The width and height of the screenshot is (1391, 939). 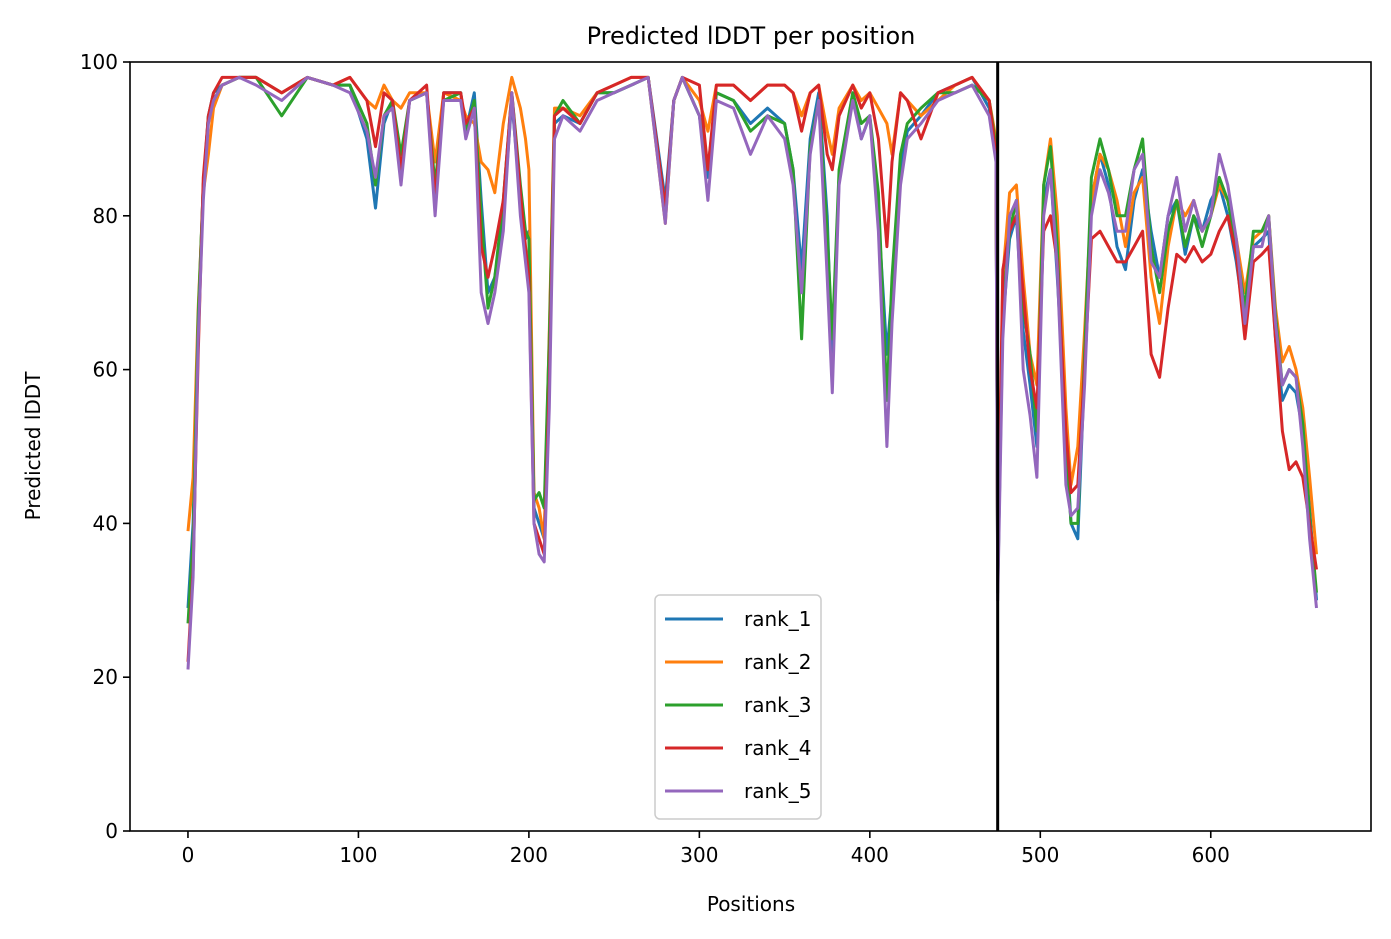 I want to click on x-tick-label: 600, so click(x=1211, y=855).